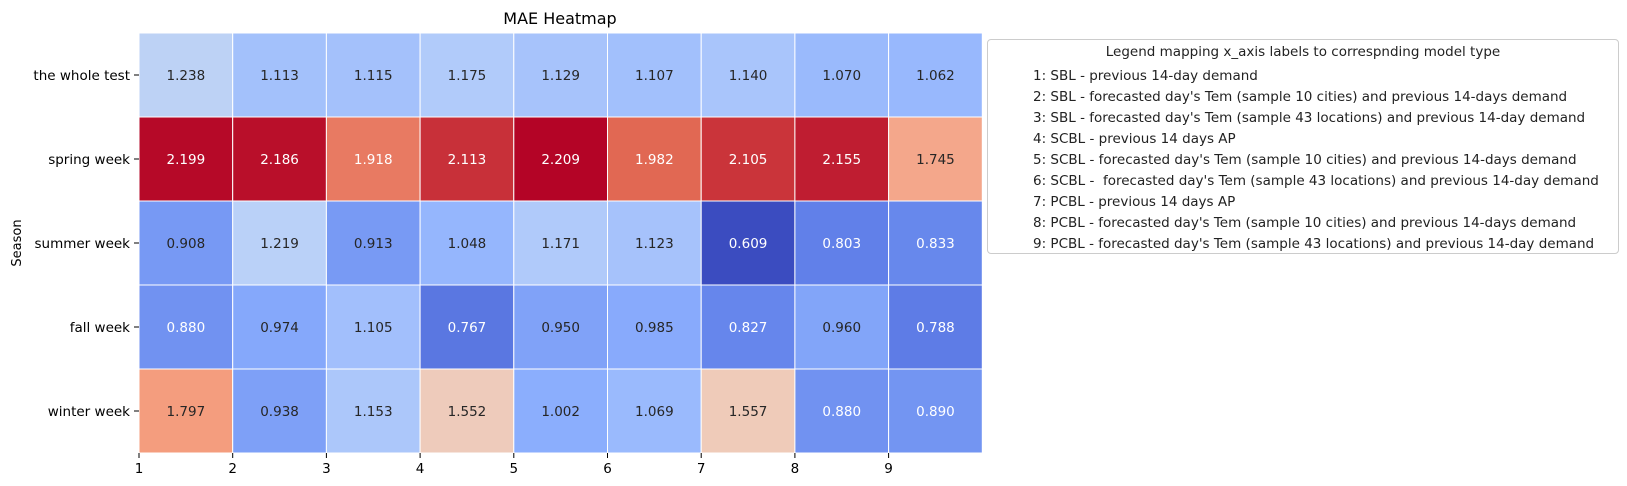  I want to click on heatmap-cell-r4-c4, so click(467, 327).